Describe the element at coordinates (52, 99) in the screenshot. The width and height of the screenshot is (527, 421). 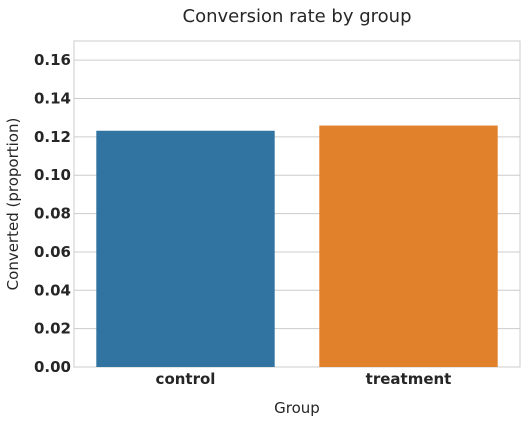
I see `y-tick-label: 0.14` at that location.